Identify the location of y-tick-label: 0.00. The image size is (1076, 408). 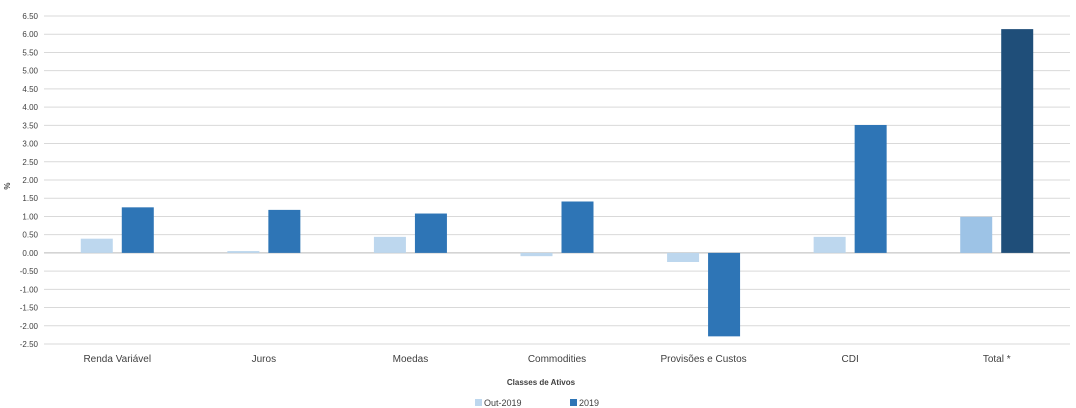
(30, 253).